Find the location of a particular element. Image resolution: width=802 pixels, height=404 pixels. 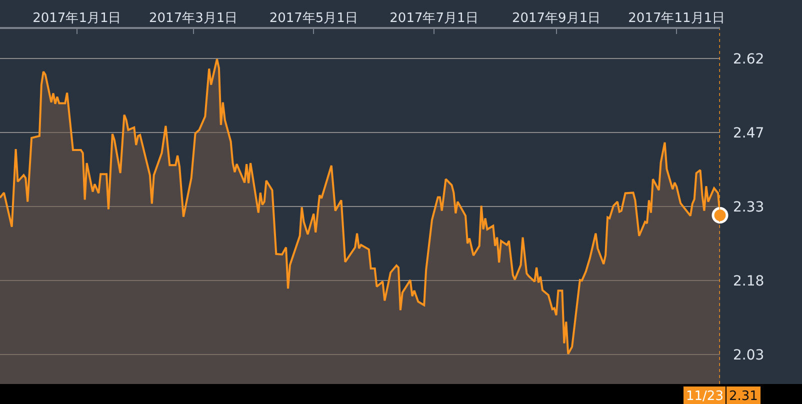

x-tick-label: 2017年7月1日 is located at coordinates (434, 18).